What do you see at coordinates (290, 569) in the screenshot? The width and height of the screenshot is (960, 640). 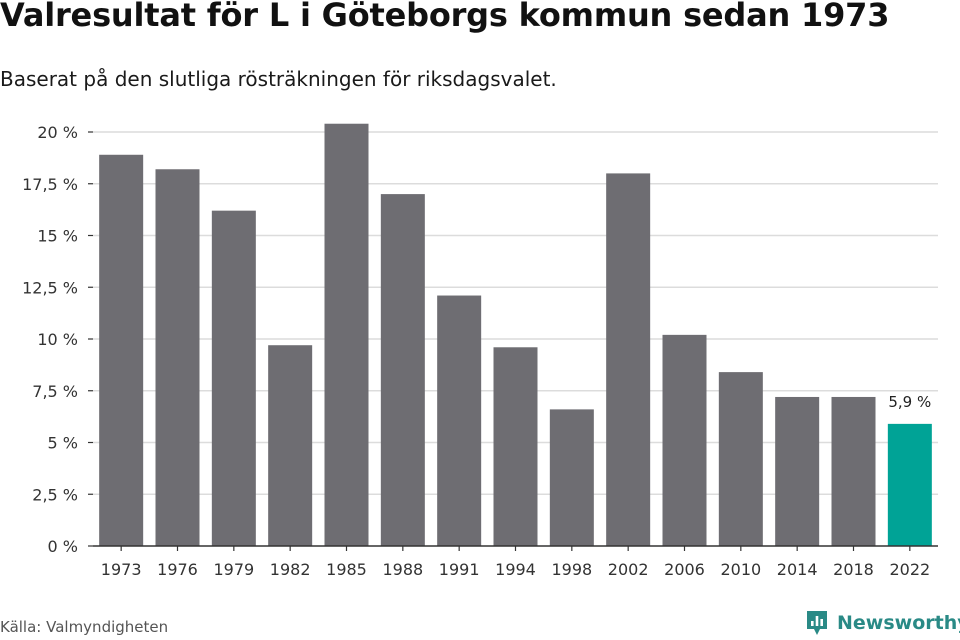 I see `x-tick-label: 1982` at bounding box center [290, 569].